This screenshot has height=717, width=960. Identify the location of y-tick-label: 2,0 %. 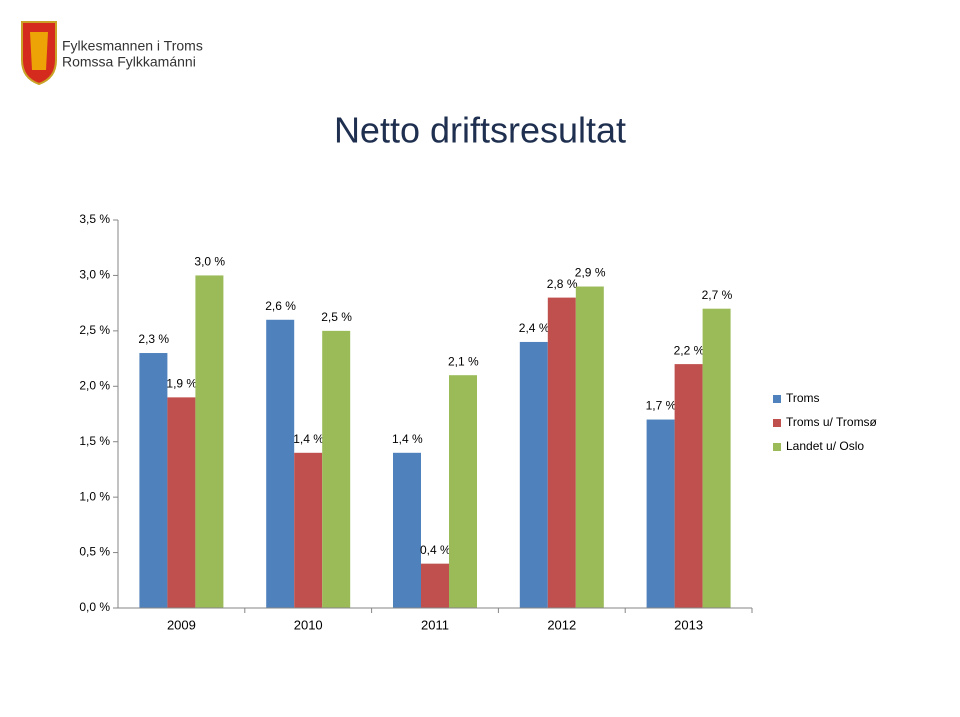
(94, 385).